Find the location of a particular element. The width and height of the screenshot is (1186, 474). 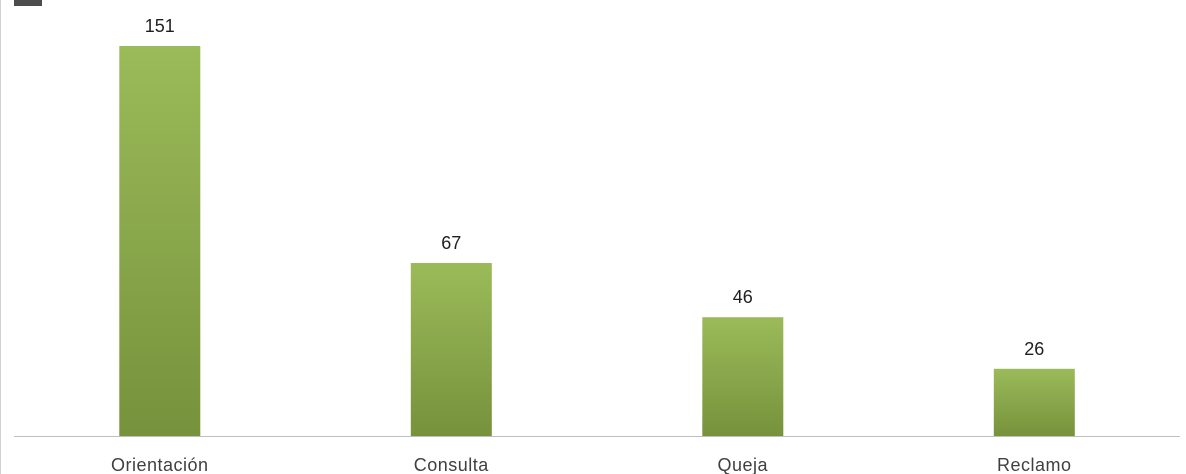

x-tick-label: Orientación is located at coordinates (160, 464).